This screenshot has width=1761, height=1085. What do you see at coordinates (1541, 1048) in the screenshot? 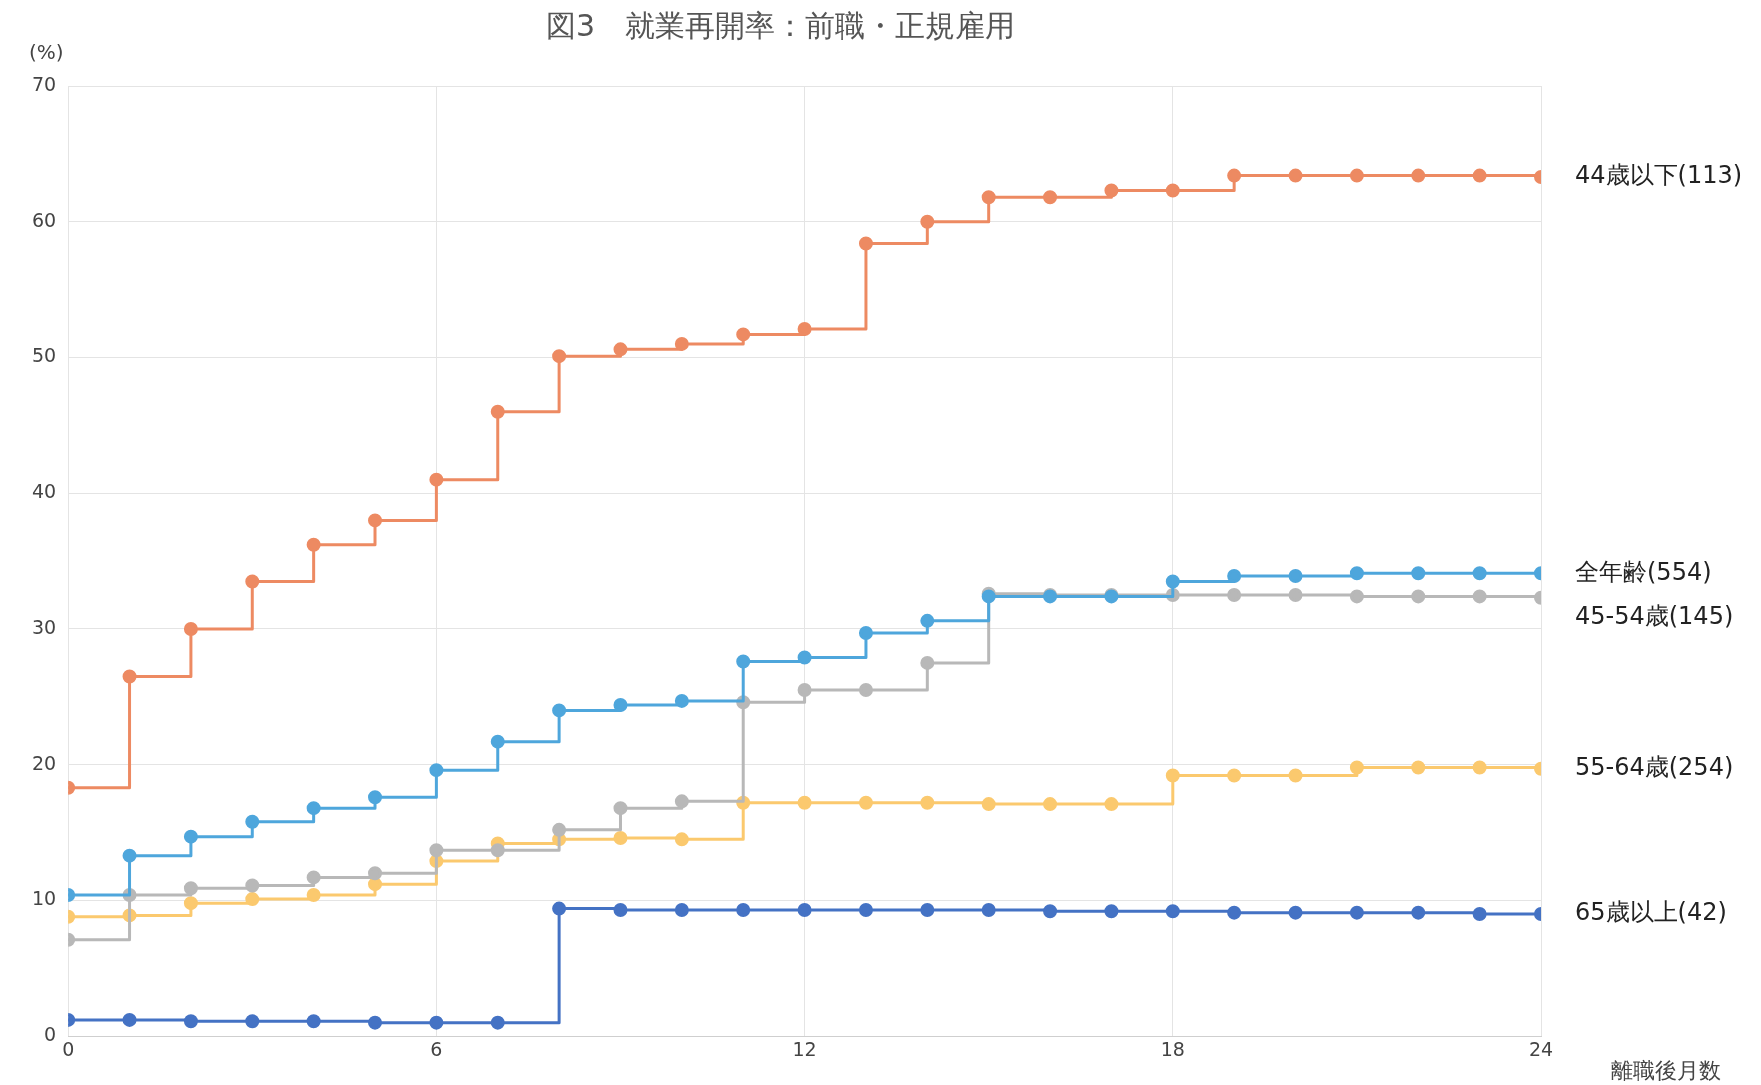
I see `x-tick-label: 24` at bounding box center [1541, 1048].